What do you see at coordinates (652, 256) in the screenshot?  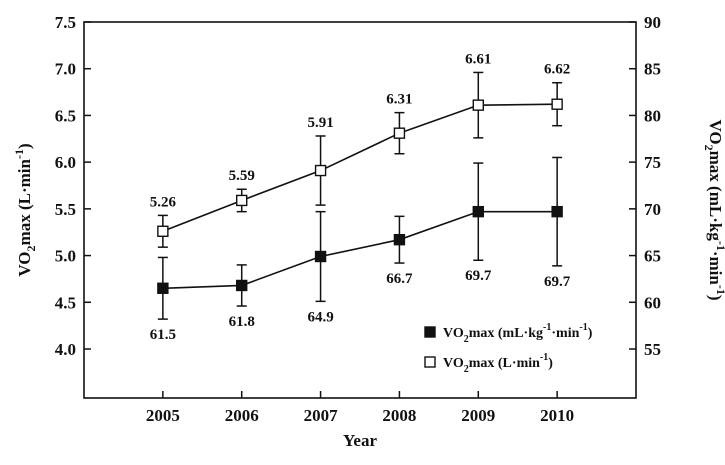 I see `y-right-tick-label: 65` at bounding box center [652, 256].